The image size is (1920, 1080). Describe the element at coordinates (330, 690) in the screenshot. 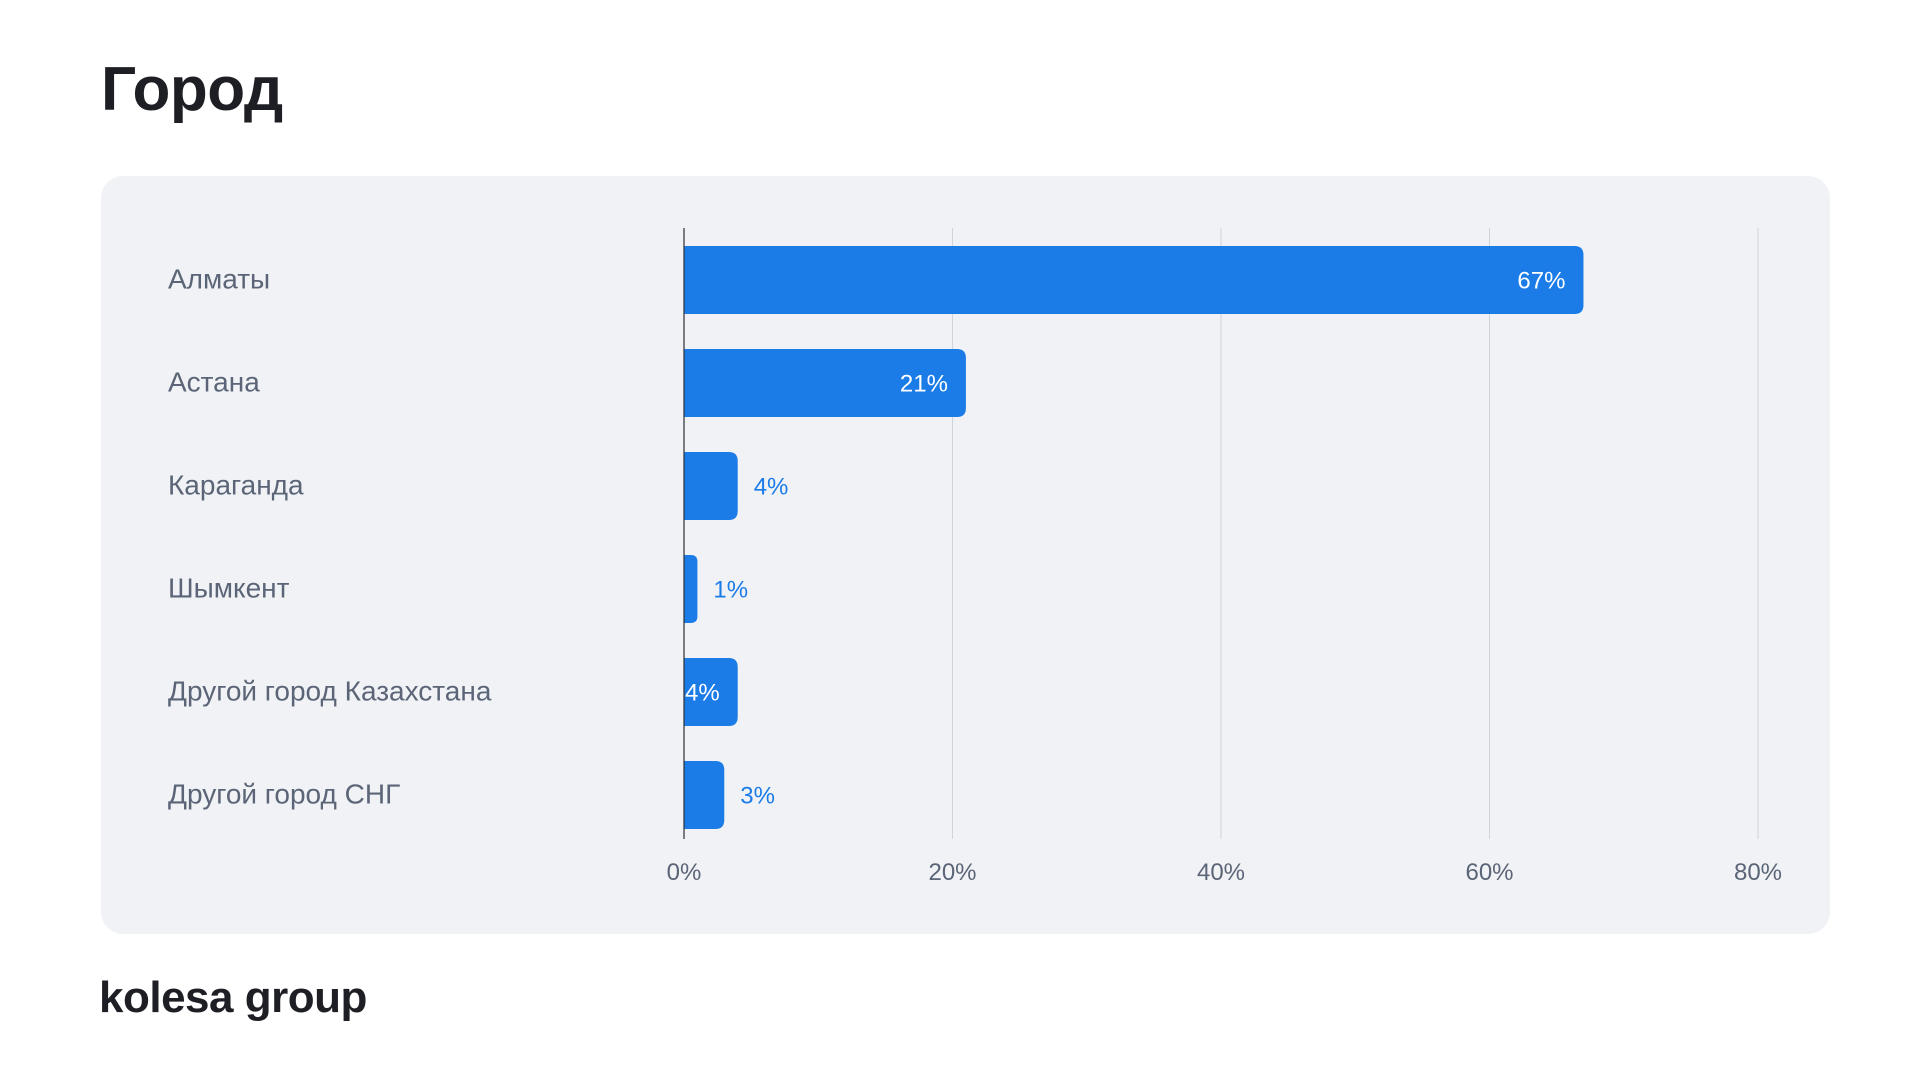

I see `category-label: Другой город Казахстана` at that location.